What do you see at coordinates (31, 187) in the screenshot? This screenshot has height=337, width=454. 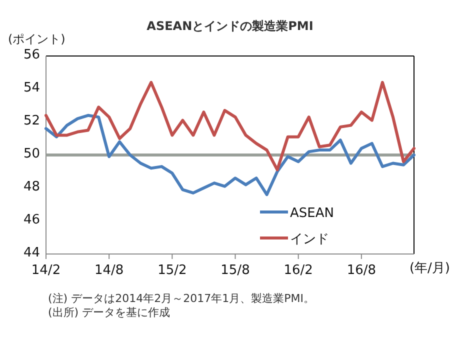 I see `y-tick-label: 48` at bounding box center [31, 187].